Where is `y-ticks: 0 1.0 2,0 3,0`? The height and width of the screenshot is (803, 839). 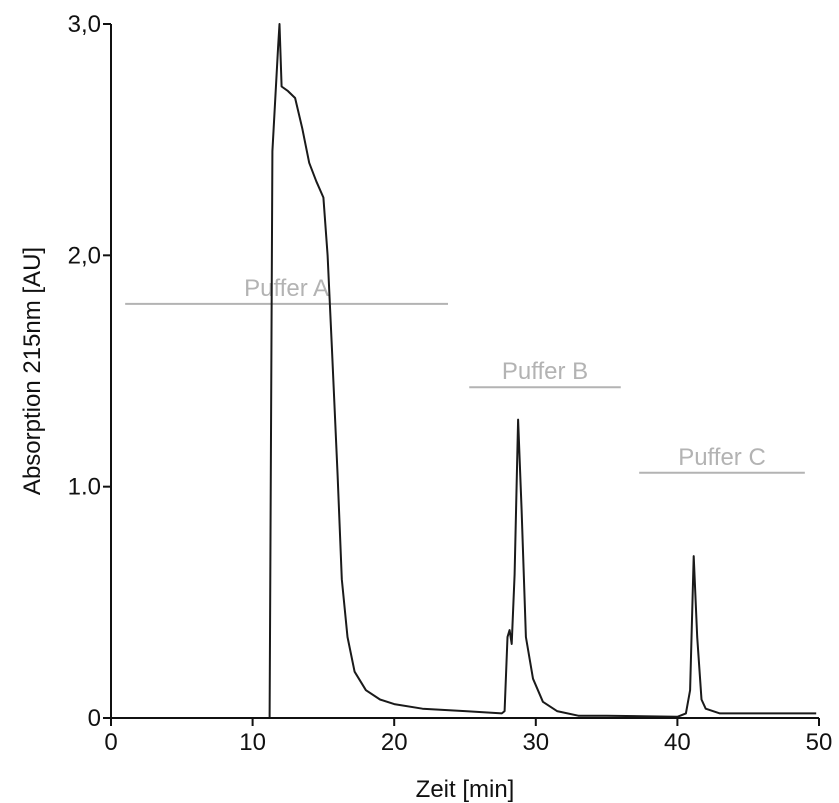
y-ticks: 0 1.0 2,0 3,0 is located at coordinates (89, 371).